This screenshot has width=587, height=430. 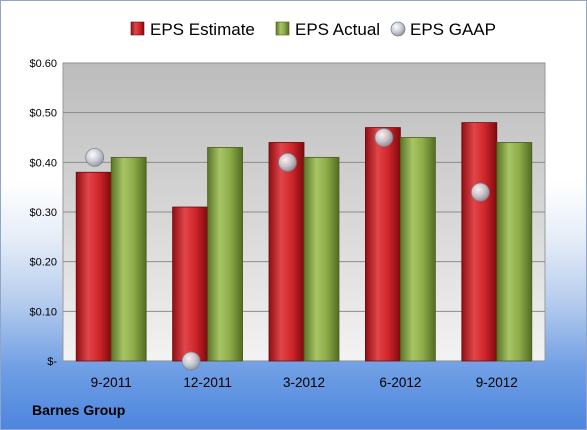 I want to click on legend-label: EPS Actual, so click(x=337, y=29).